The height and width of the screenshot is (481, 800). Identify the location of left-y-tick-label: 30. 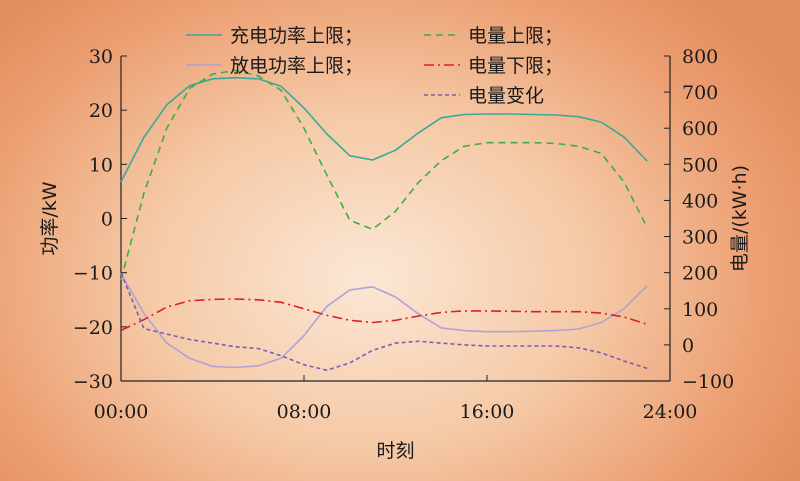
(101, 57).